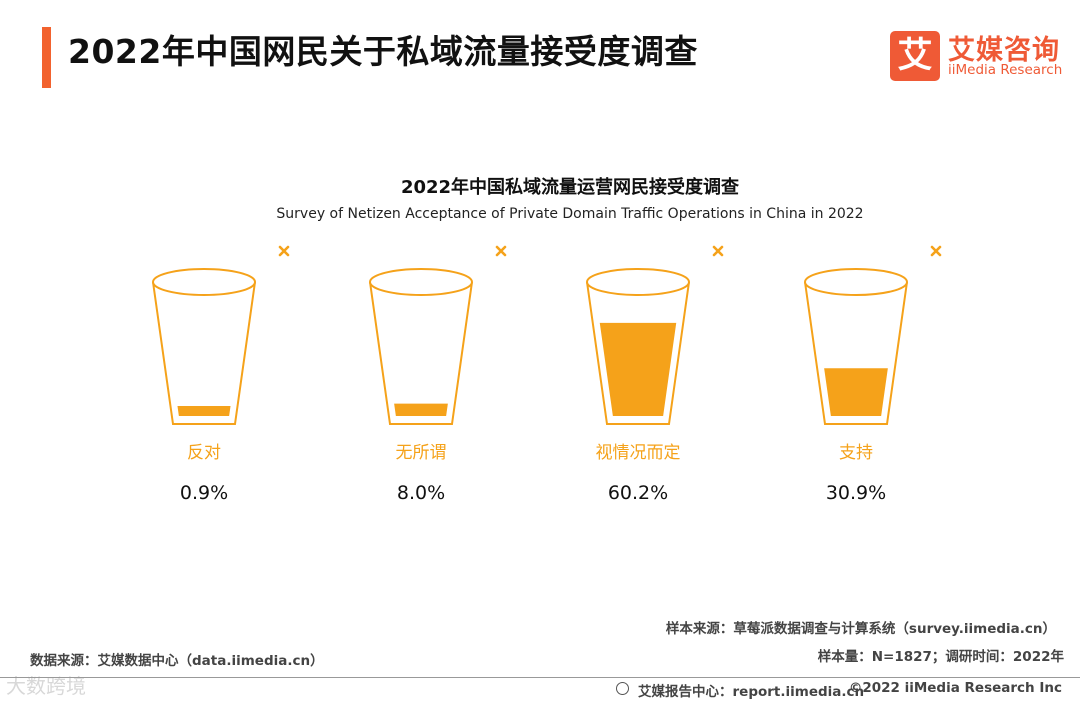 The height and width of the screenshot is (703, 1080). Describe the element at coordinates (46, 57) in the screenshot. I see `title-accent-bar` at that location.